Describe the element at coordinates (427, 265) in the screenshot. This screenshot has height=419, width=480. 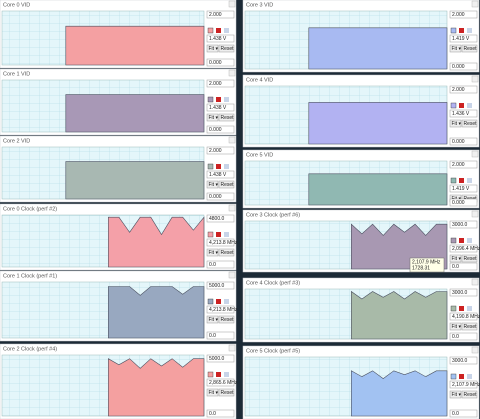
I see `tooltip` at that location.